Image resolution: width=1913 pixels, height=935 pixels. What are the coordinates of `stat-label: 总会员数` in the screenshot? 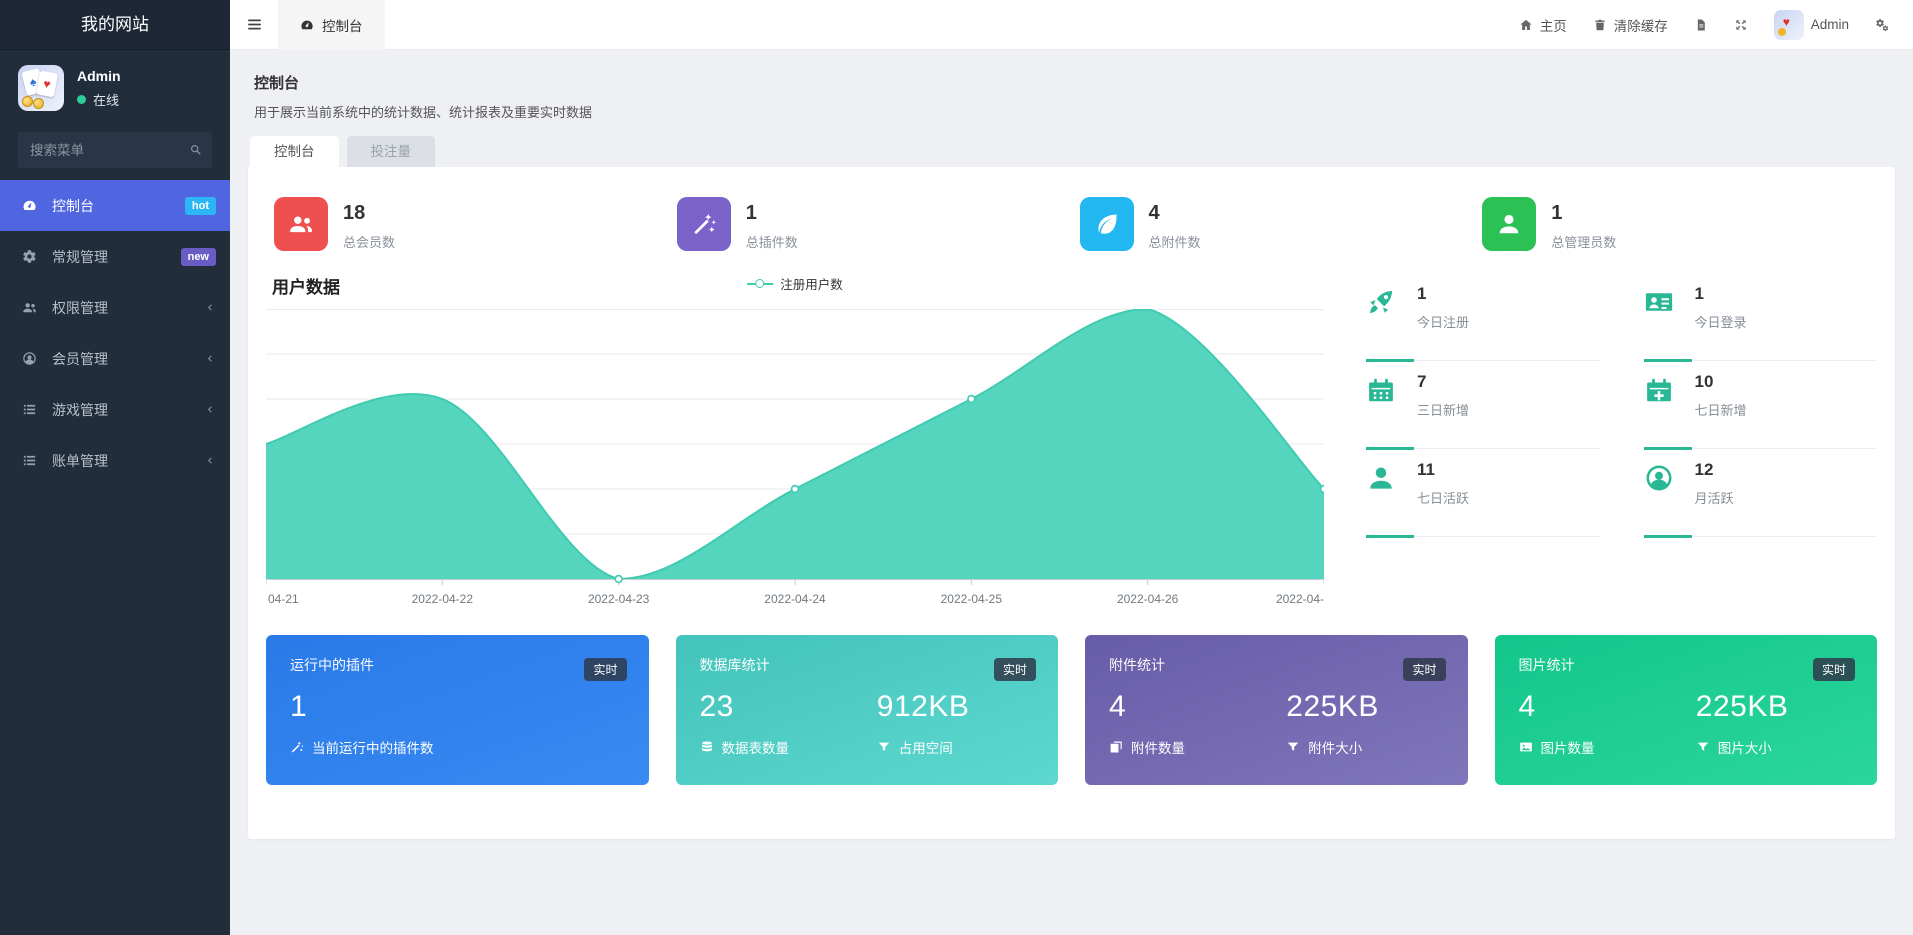 It's located at (369, 242).